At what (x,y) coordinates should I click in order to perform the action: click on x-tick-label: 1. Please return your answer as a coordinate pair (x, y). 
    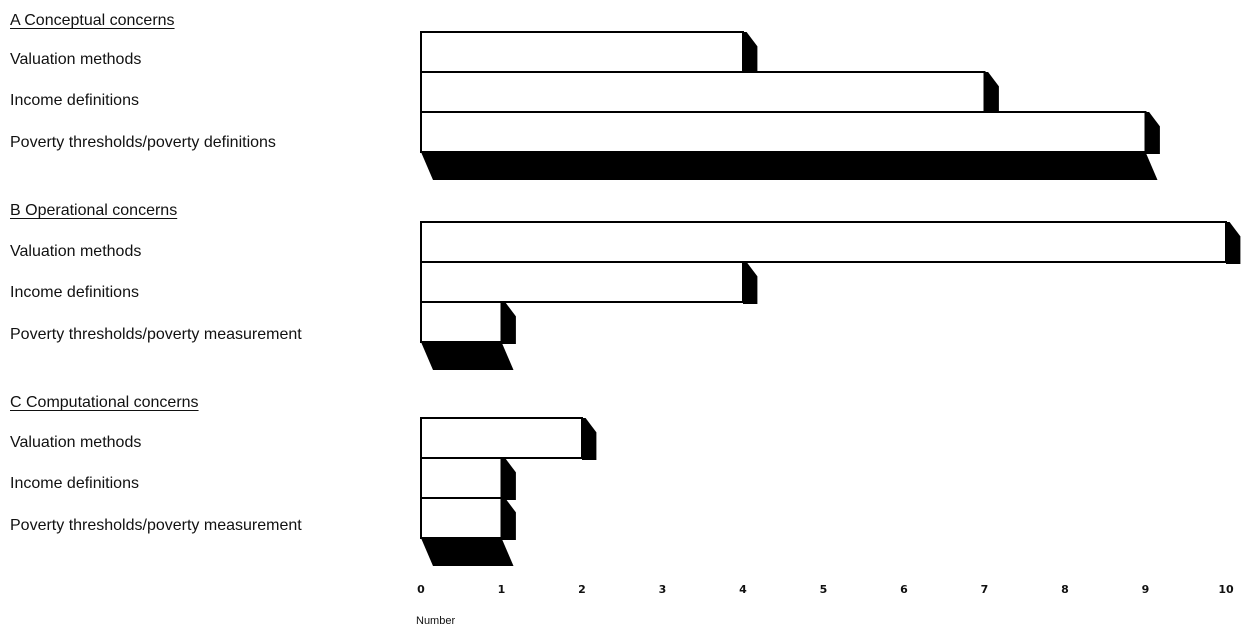
    Looking at the image, I should click on (501, 589).